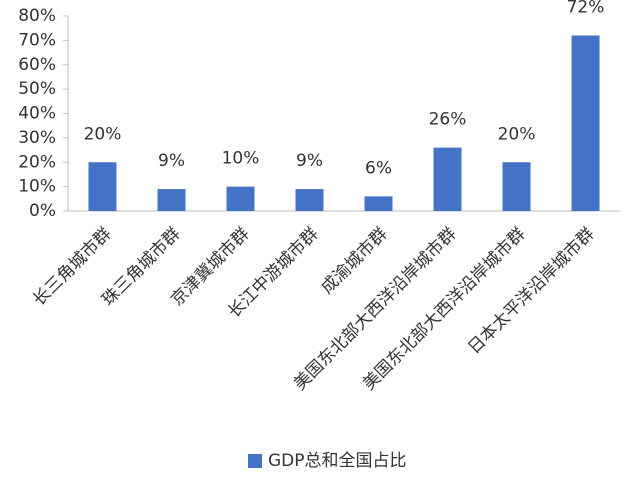  Describe the element at coordinates (531, 291) in the screenshot. I see `x-tick-label: 日本太平洋沿岸城市群` at that location.